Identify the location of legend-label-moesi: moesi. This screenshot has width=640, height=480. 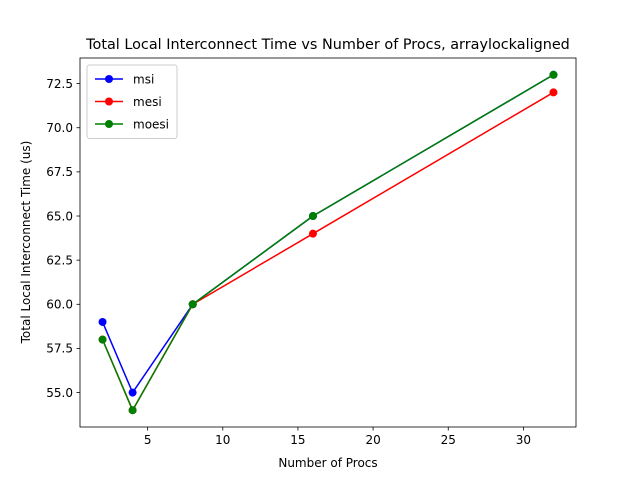
(151, 124).